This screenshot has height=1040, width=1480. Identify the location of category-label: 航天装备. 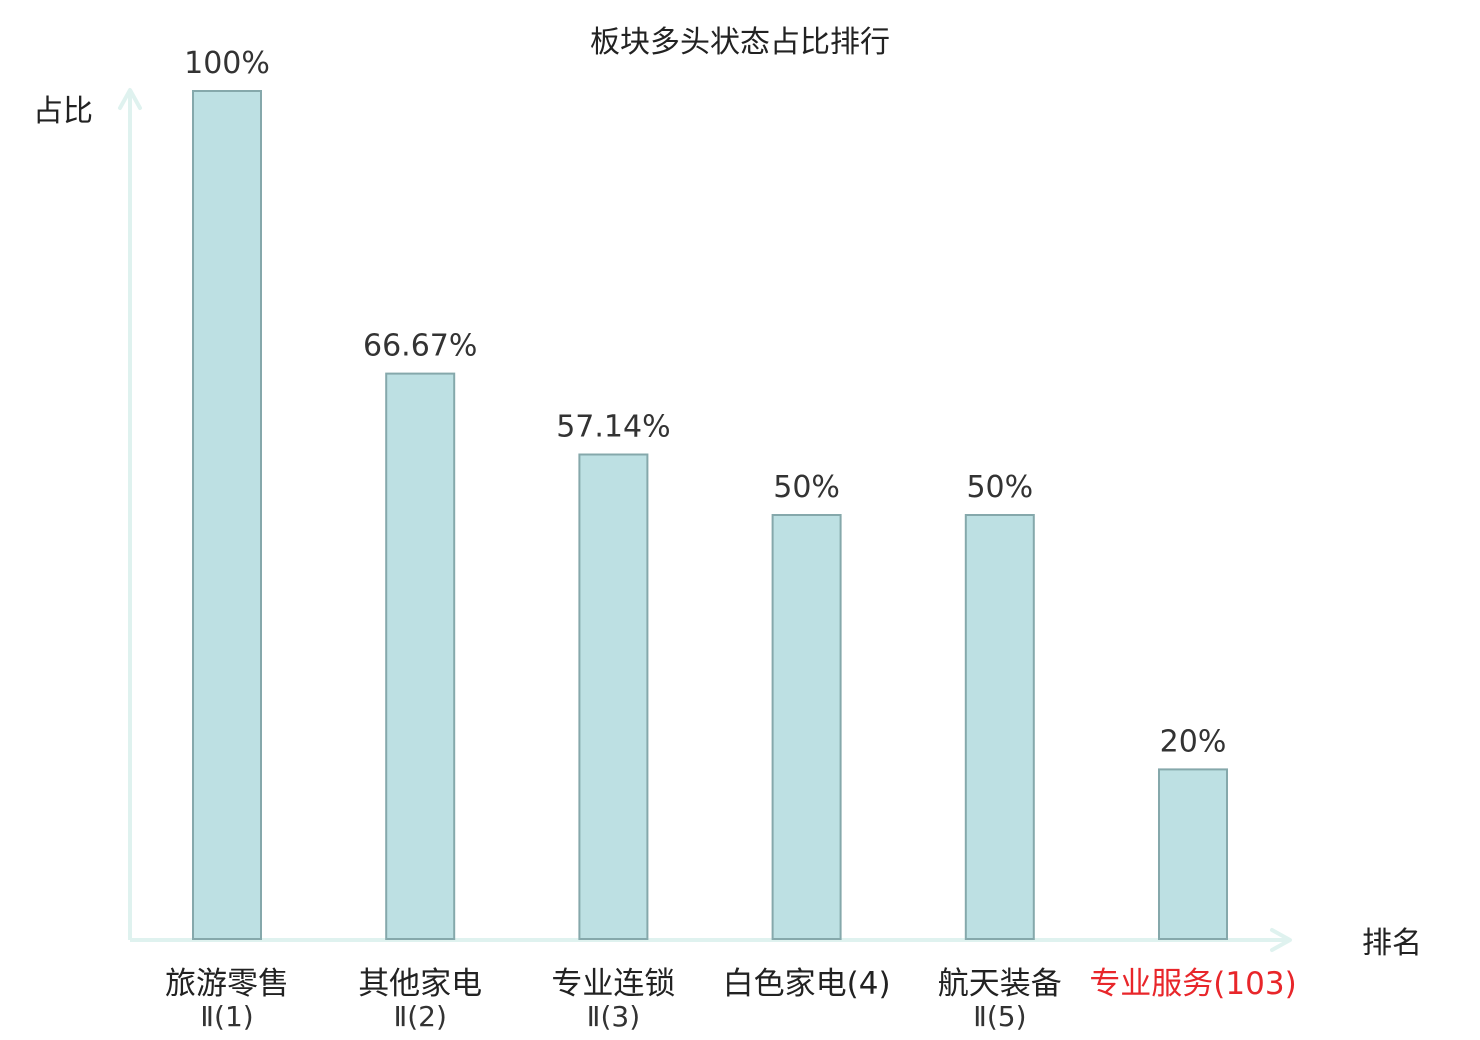
(1000, 984).